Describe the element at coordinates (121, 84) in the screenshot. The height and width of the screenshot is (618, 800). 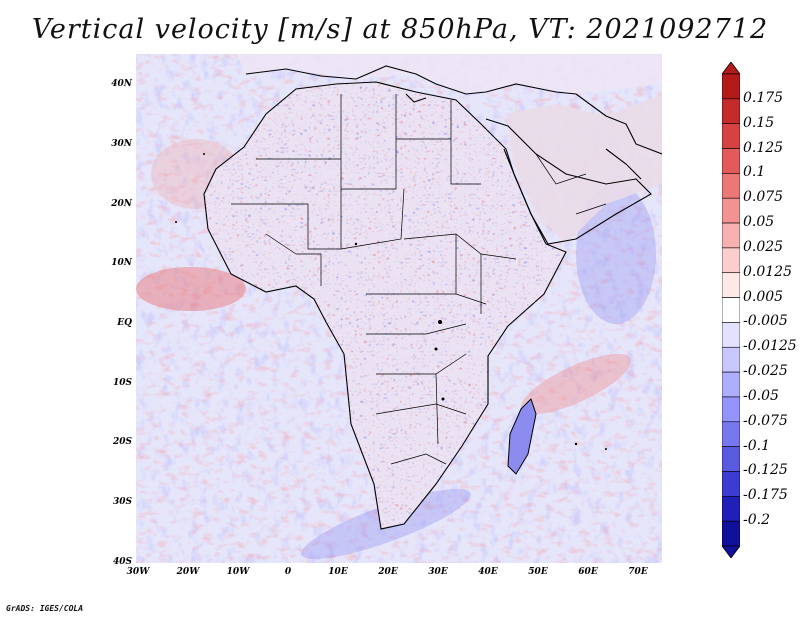
I see `lat-label-40n: 40N` at that location.